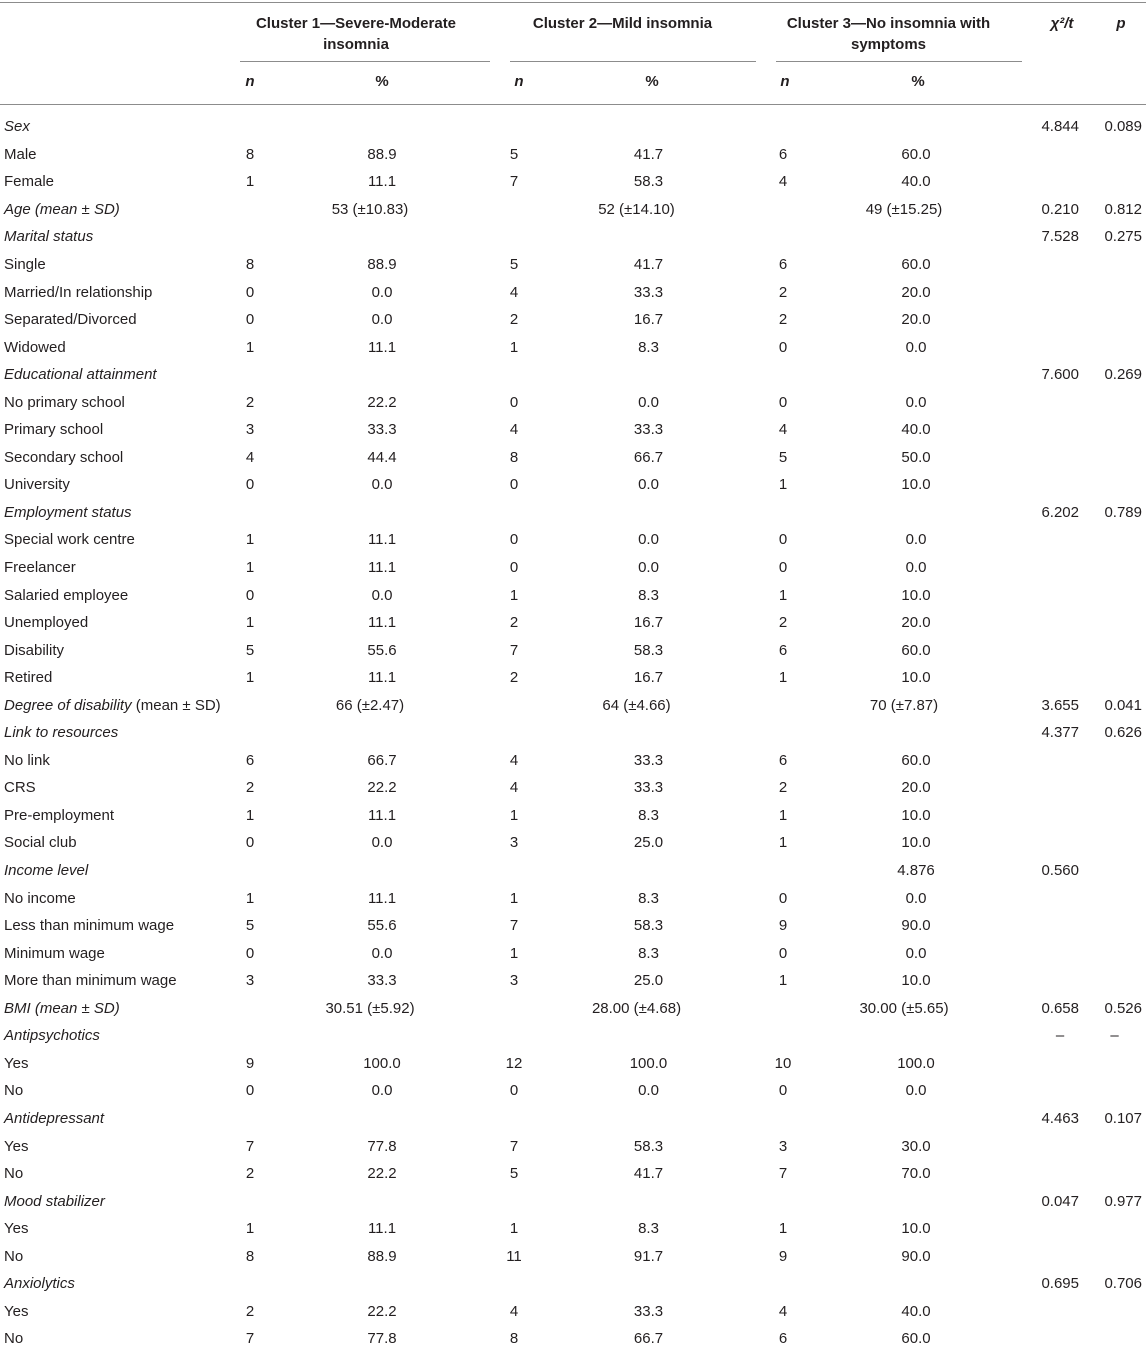  What do you see at coordinates (250, 430) in the screenshot?
I see `cluster1-n: 3` at bounding box center [250, 430].